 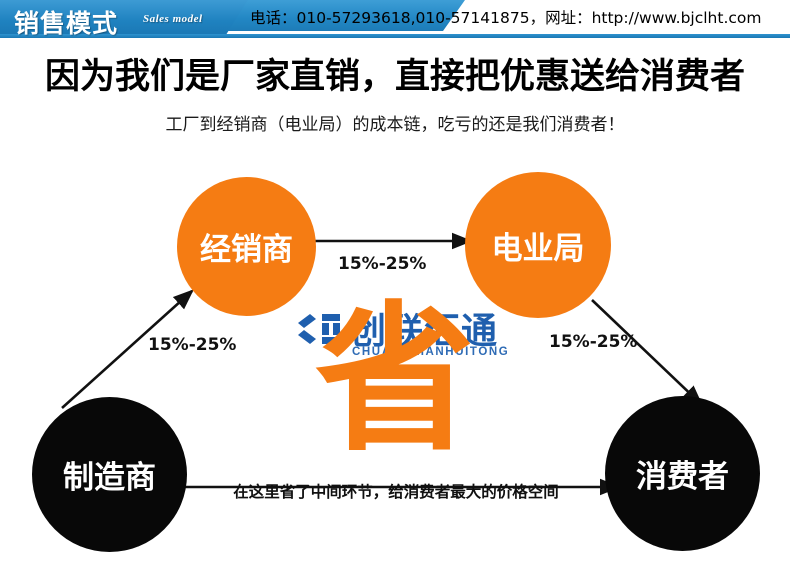 I want to click on diagram-node-consumer-label: 消费者, so click(x=682, y=477).